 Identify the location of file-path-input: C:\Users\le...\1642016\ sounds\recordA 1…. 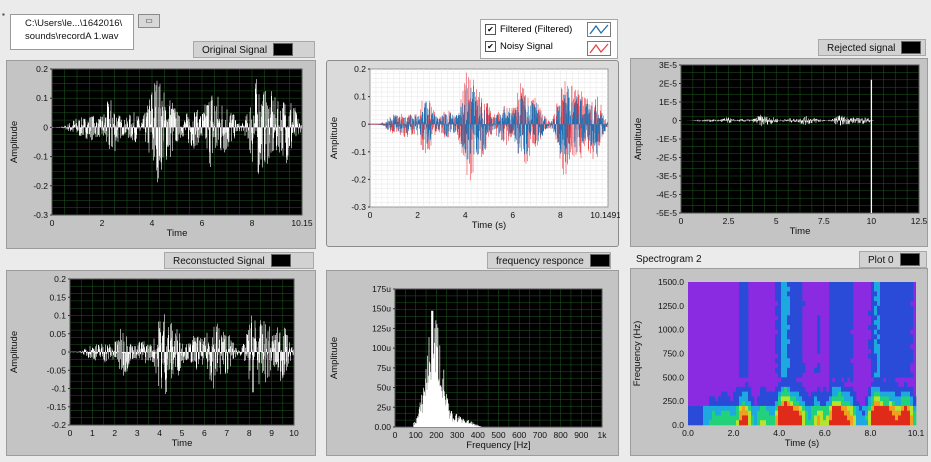
(72, 32).